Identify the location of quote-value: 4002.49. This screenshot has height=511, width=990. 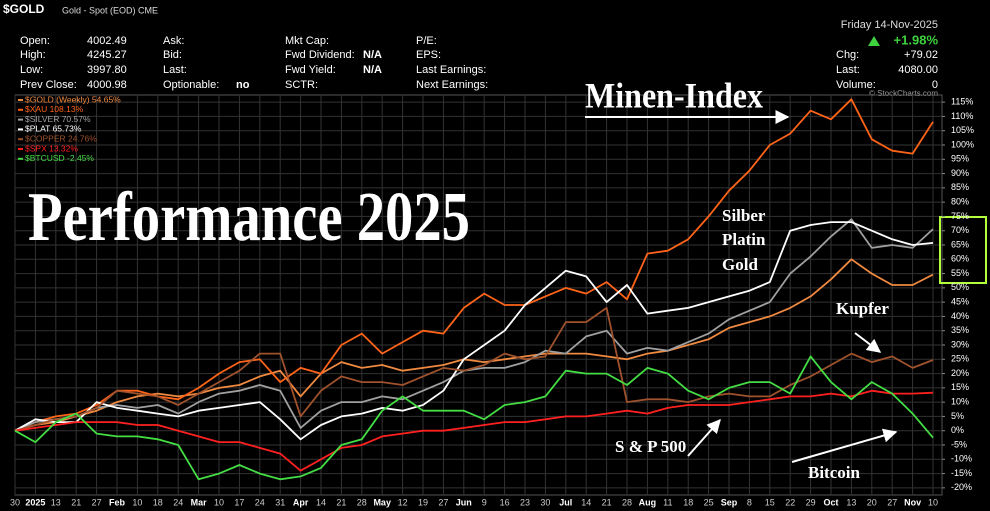
(107, 41).